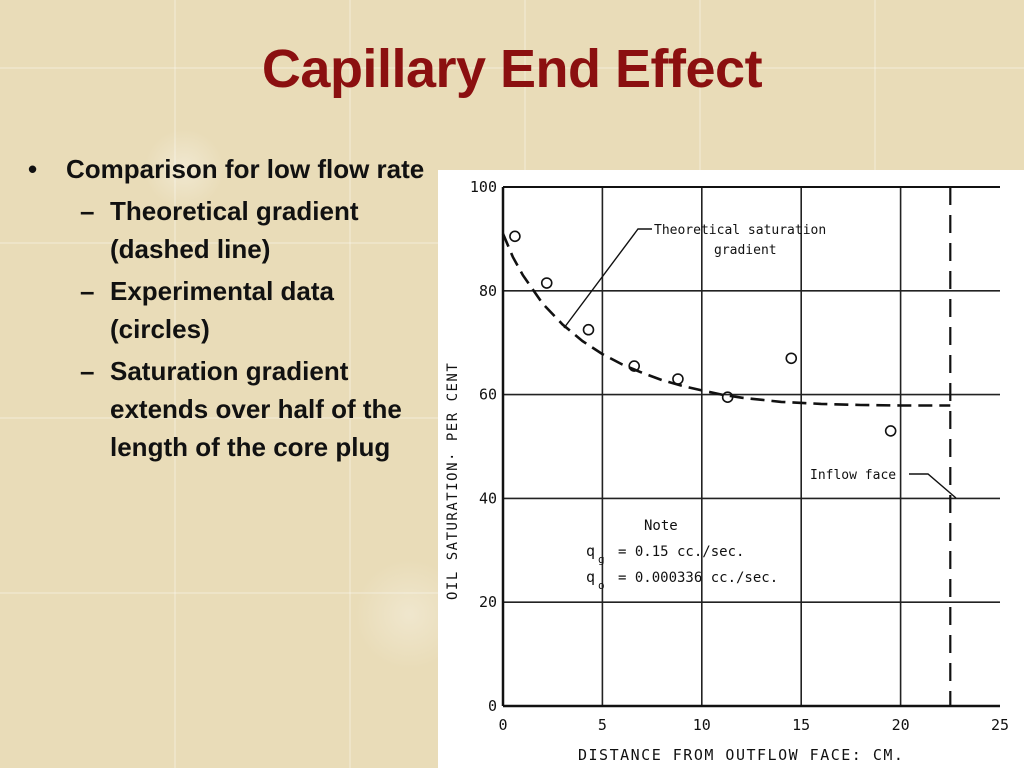 The width and height of the screenshot is (1024, 768). What do you see at coordinates (590, 577) in the screenshot?
I see `qo-symbol: q` at bounding box center [590, 577].